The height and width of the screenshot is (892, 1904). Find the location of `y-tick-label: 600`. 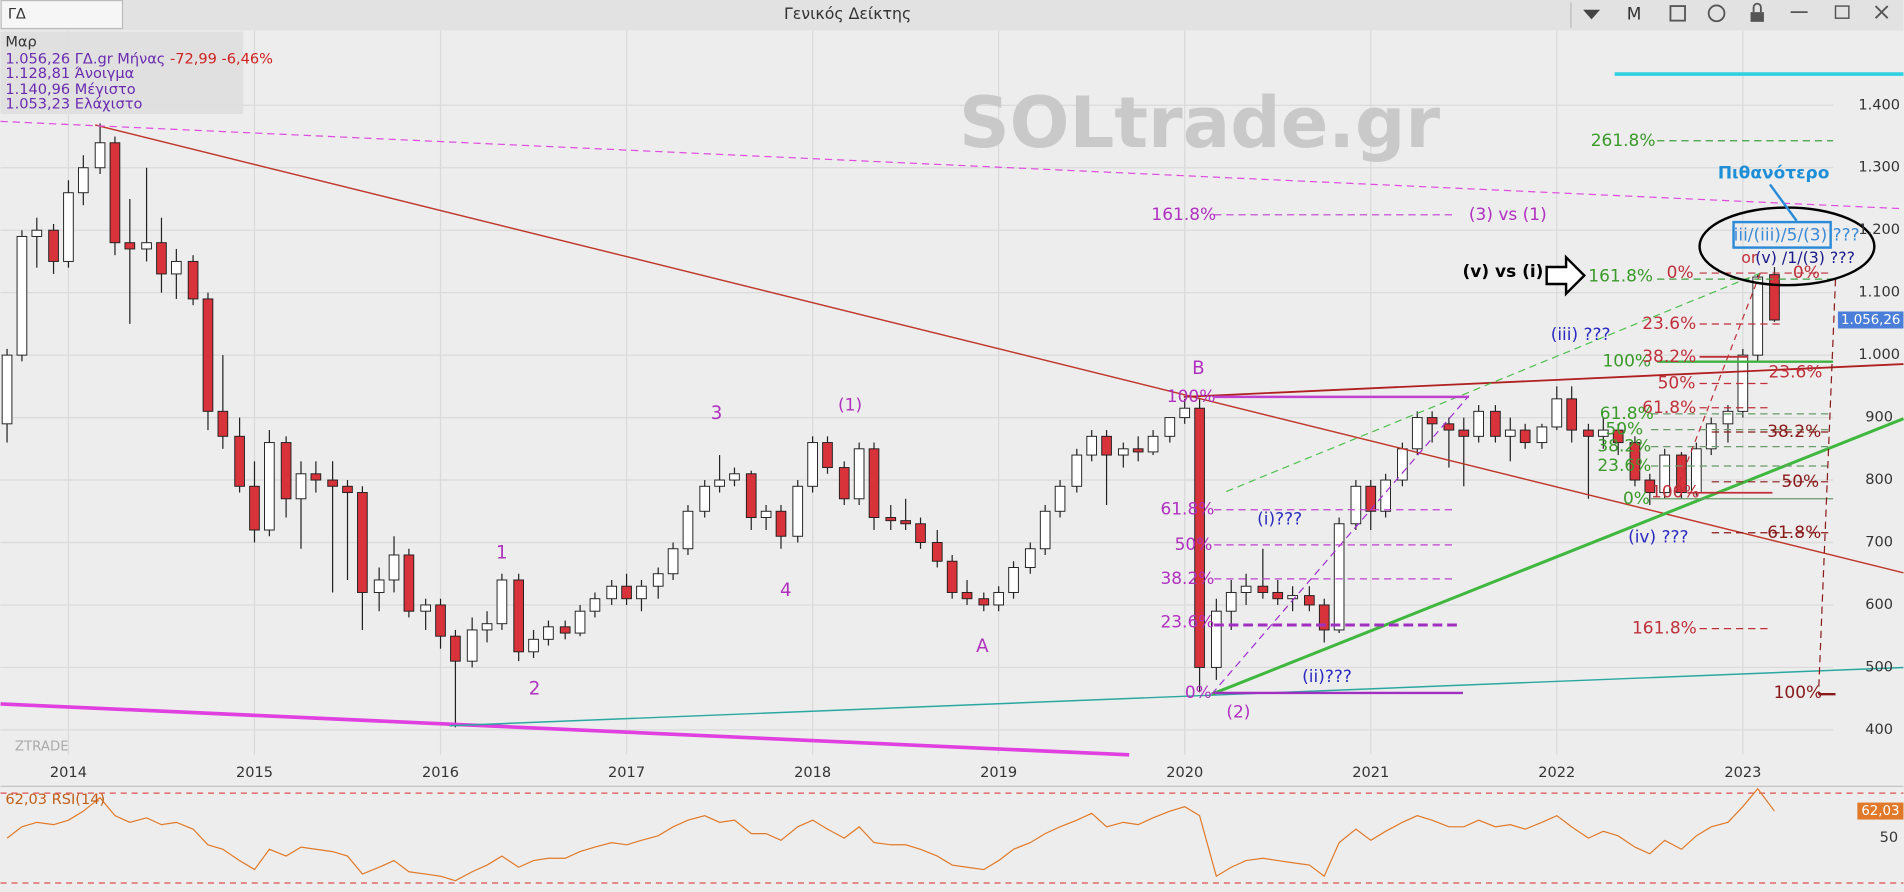

y-tick-label: 600 is located at coordinates (1879, 604).